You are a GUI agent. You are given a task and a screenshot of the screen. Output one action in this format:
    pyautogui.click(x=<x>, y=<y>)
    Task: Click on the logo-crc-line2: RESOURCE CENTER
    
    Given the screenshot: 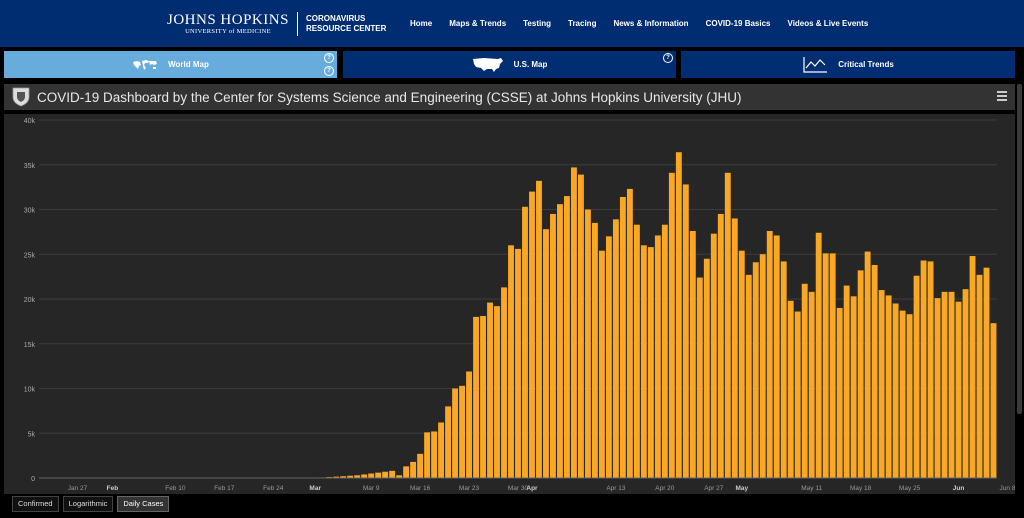 What is the action you would take?
    pyautogui.click(x=346, y=28)
    